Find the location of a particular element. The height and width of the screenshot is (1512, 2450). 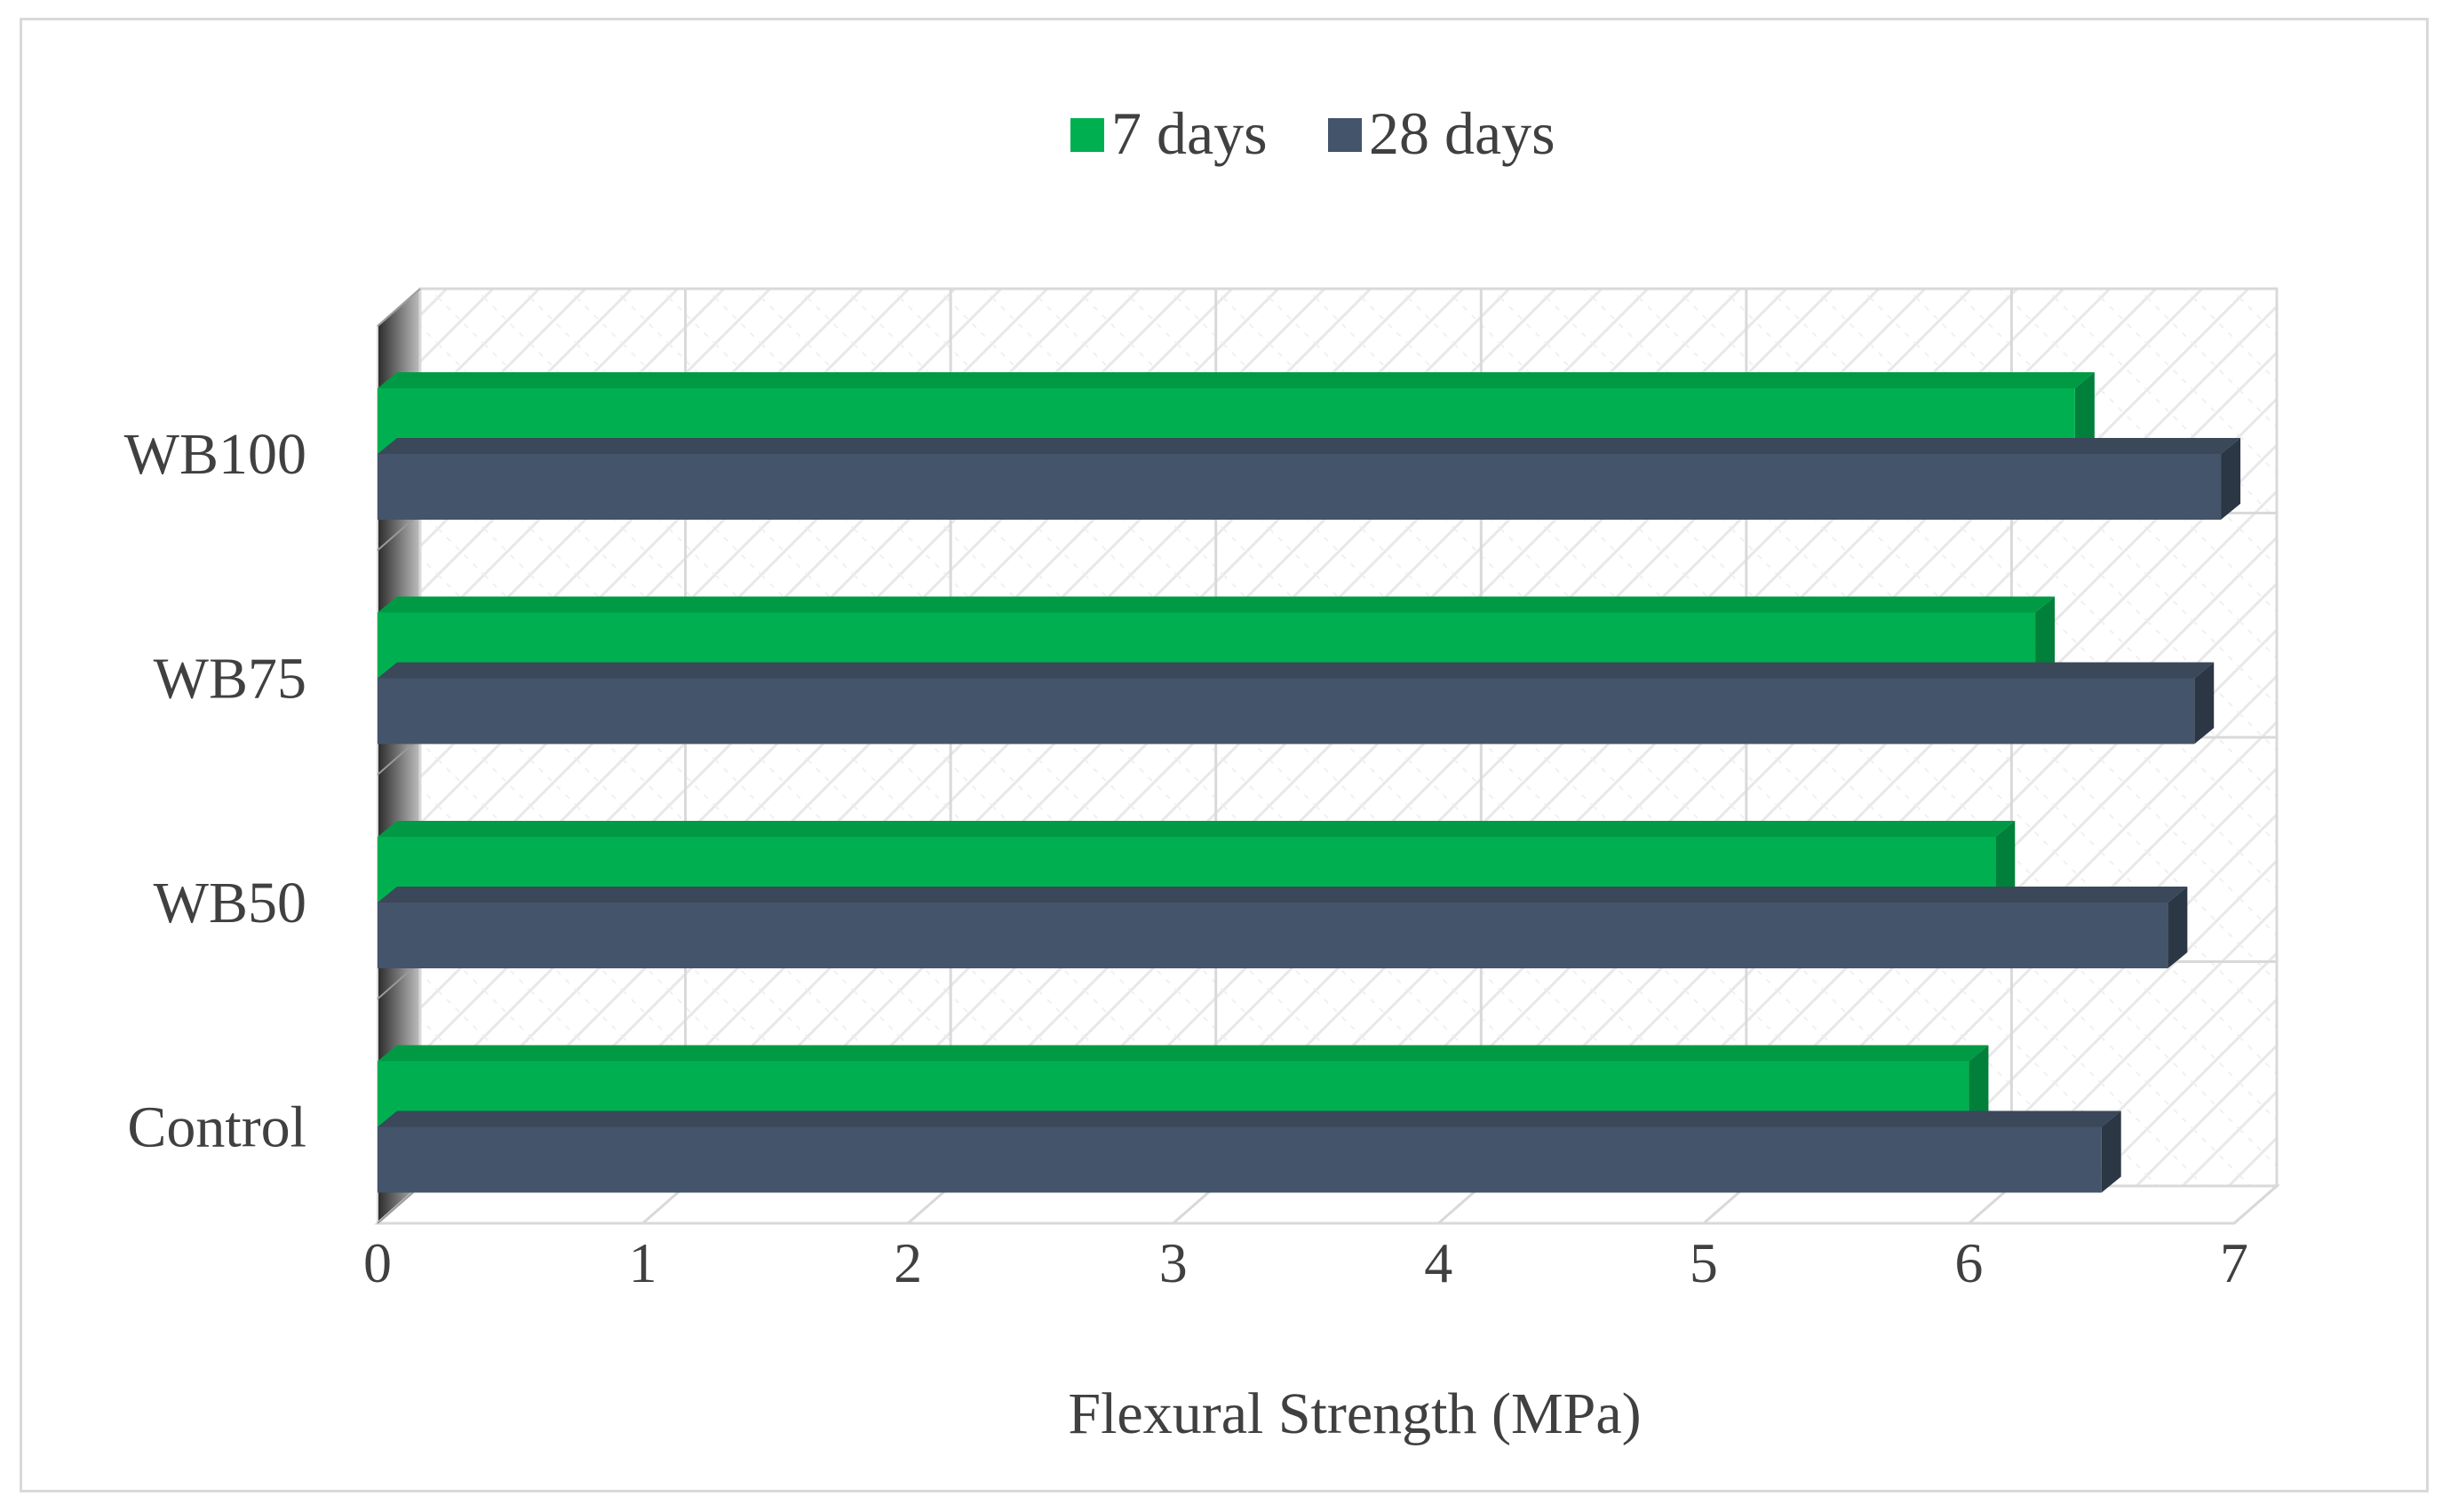

x-axis-title: Flexural Strength (MPa) is located at coordinates (1354, 1413).